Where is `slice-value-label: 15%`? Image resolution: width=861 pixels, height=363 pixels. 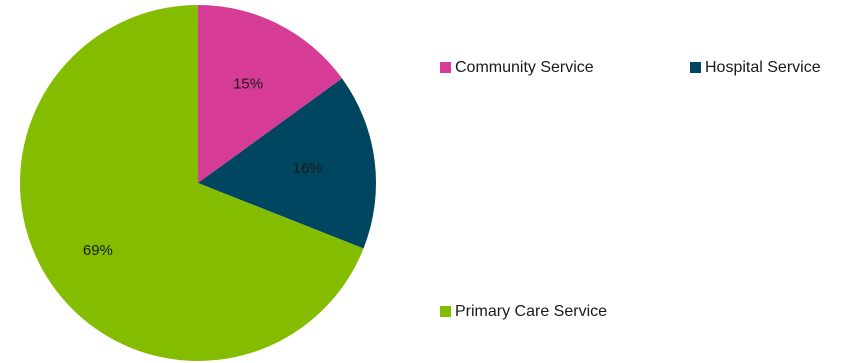 slice-value-label: 15% is located at coordinates (248, 84).